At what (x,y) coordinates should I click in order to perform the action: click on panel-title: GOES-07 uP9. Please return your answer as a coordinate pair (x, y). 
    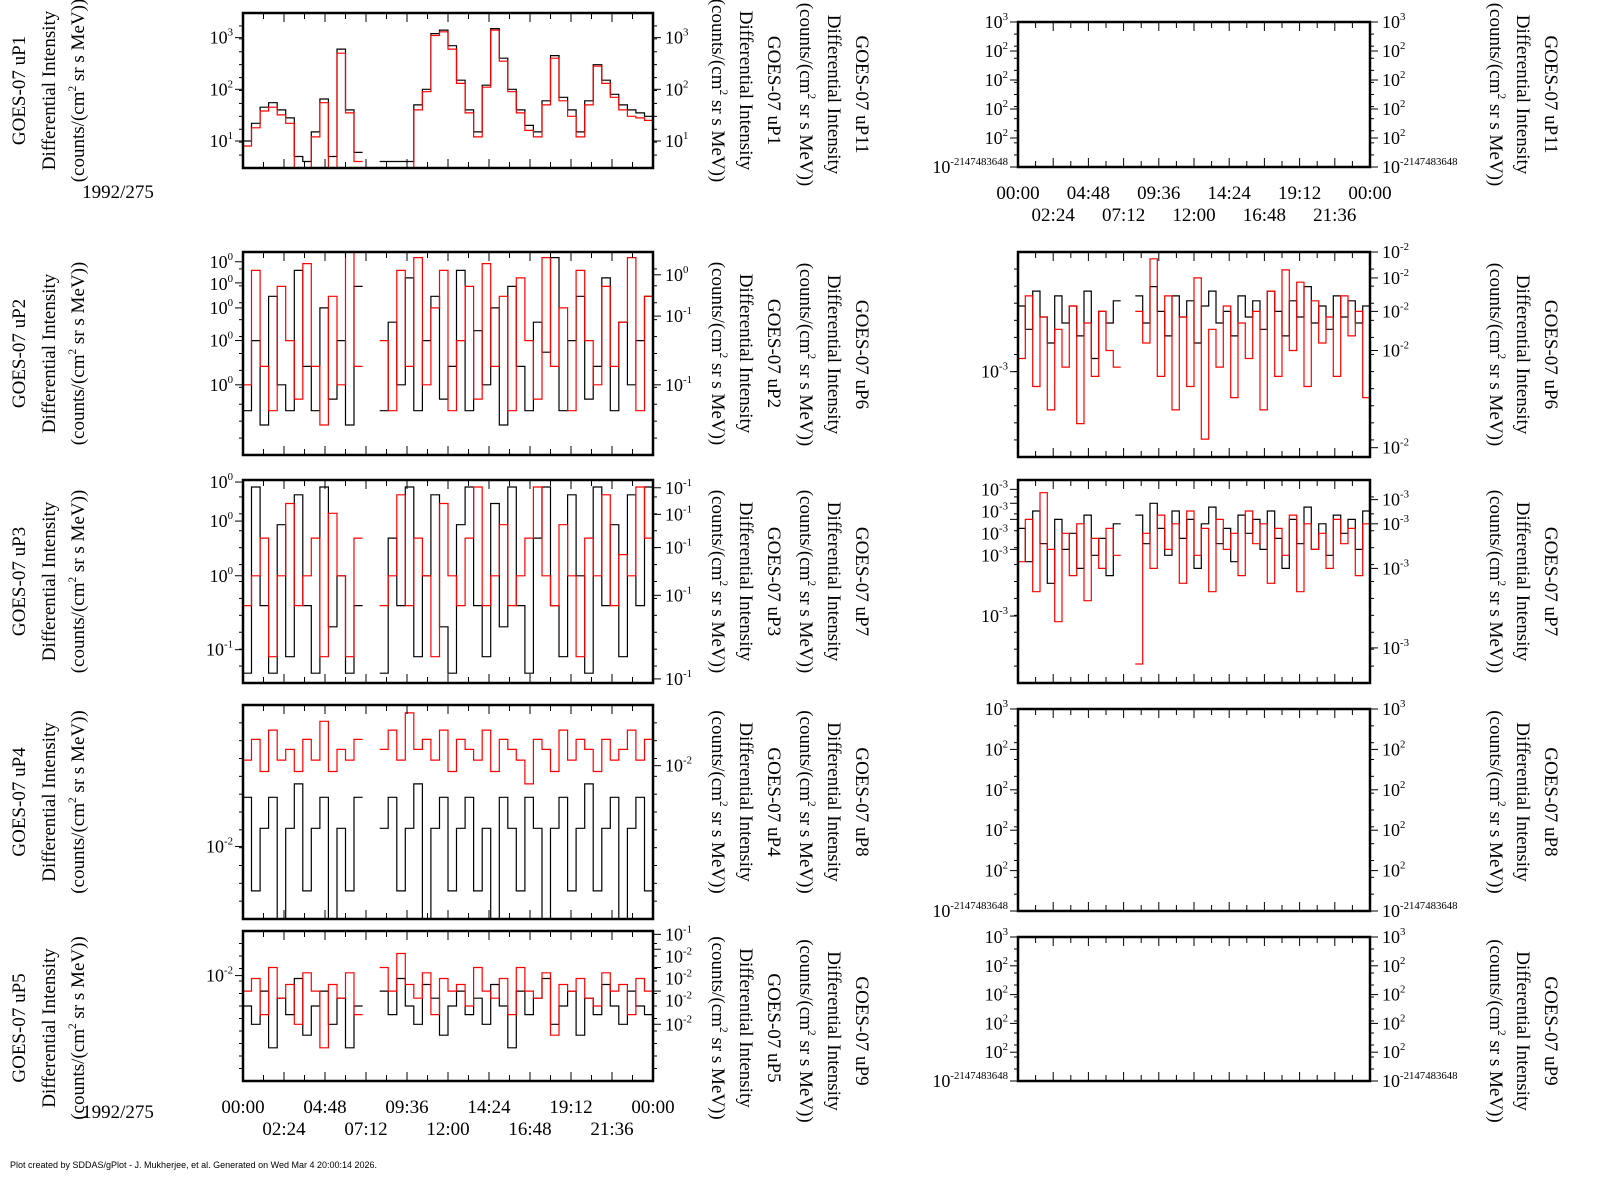
    Looking at the image, I should click on (861, 1030).